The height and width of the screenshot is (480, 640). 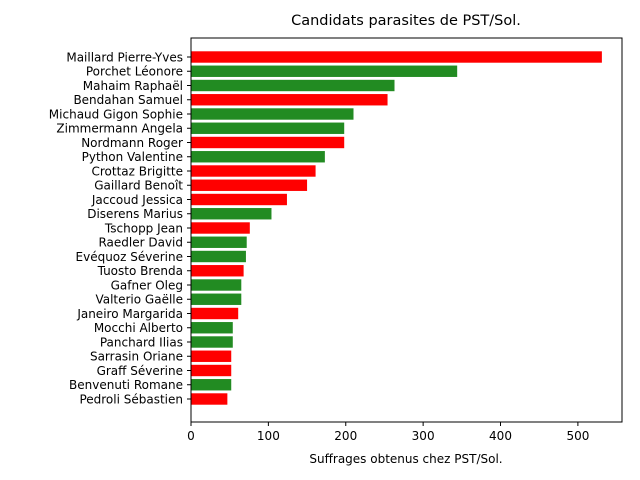 What do you see at coordinates (124, 57) in the screenshot?
I see `category-label-0: Maillard Pierre-Yves` at bounding box center [124, 57].